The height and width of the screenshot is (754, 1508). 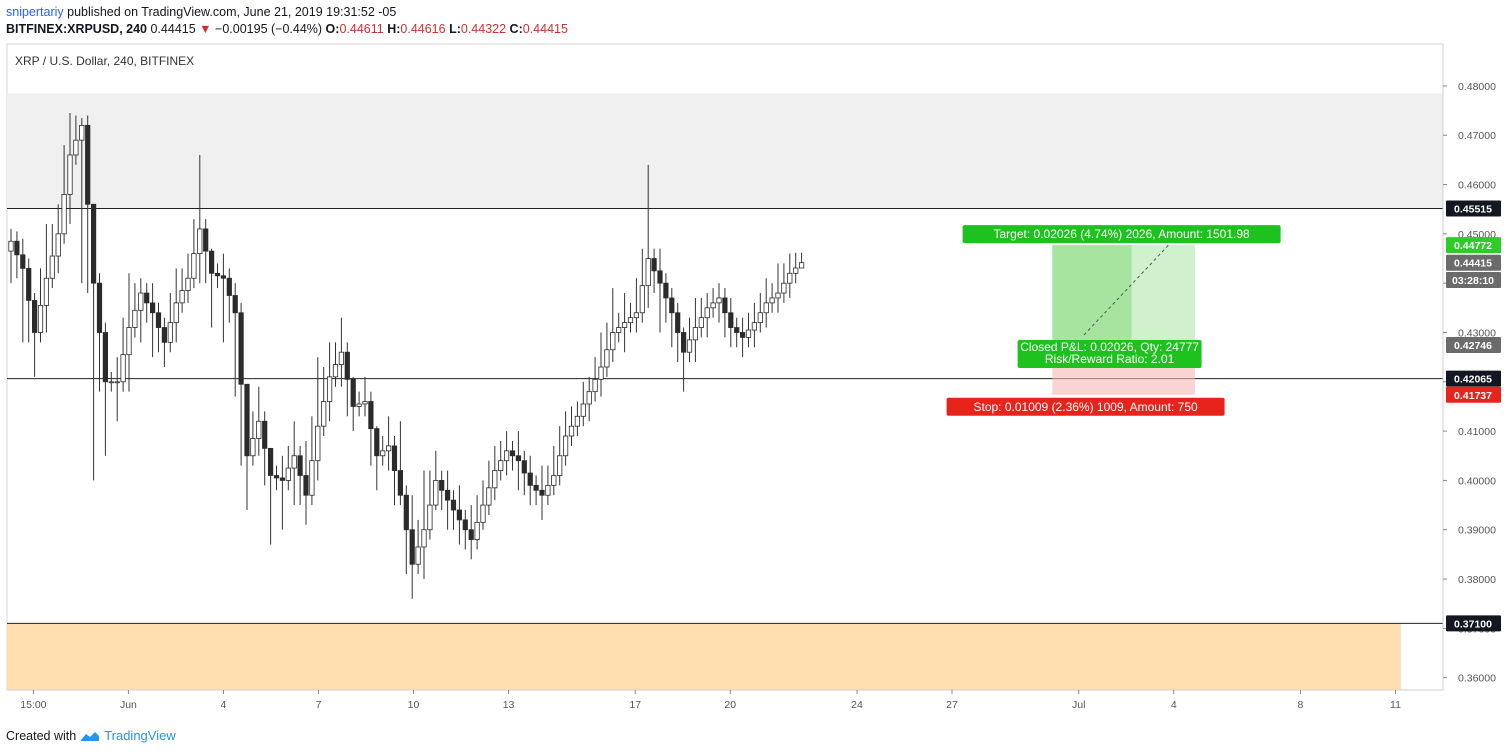 I want to click on target-label-box, so click(x=1121, y=234).